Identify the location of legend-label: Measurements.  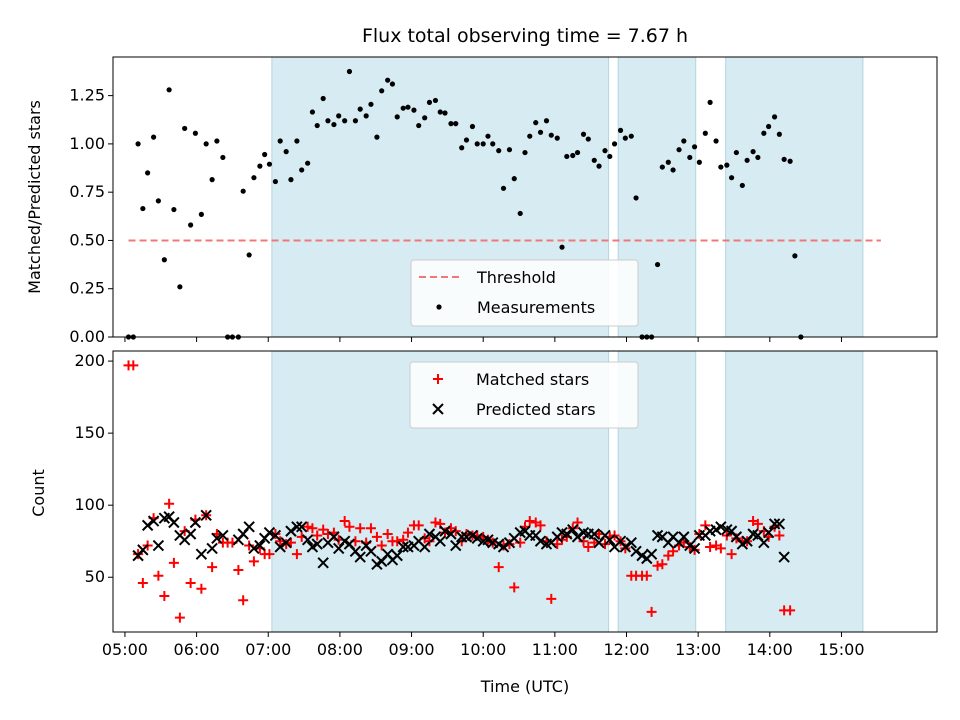
(536, 307).